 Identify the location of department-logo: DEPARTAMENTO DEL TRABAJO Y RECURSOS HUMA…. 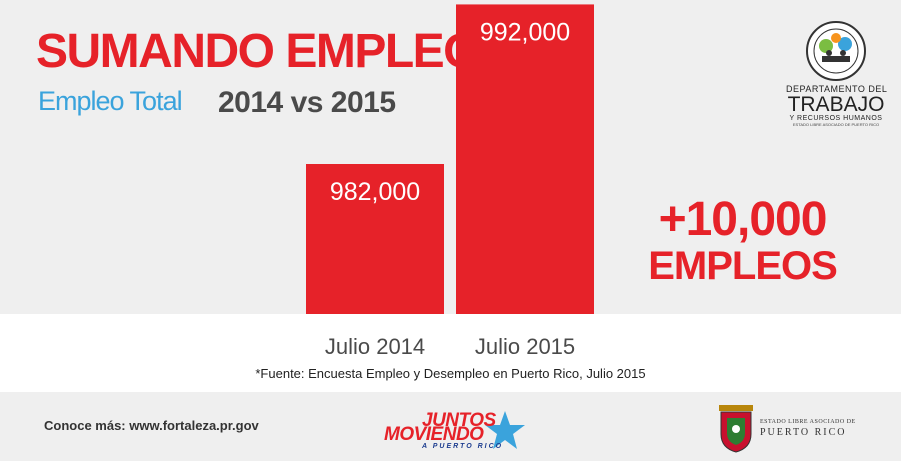
(837, 73).